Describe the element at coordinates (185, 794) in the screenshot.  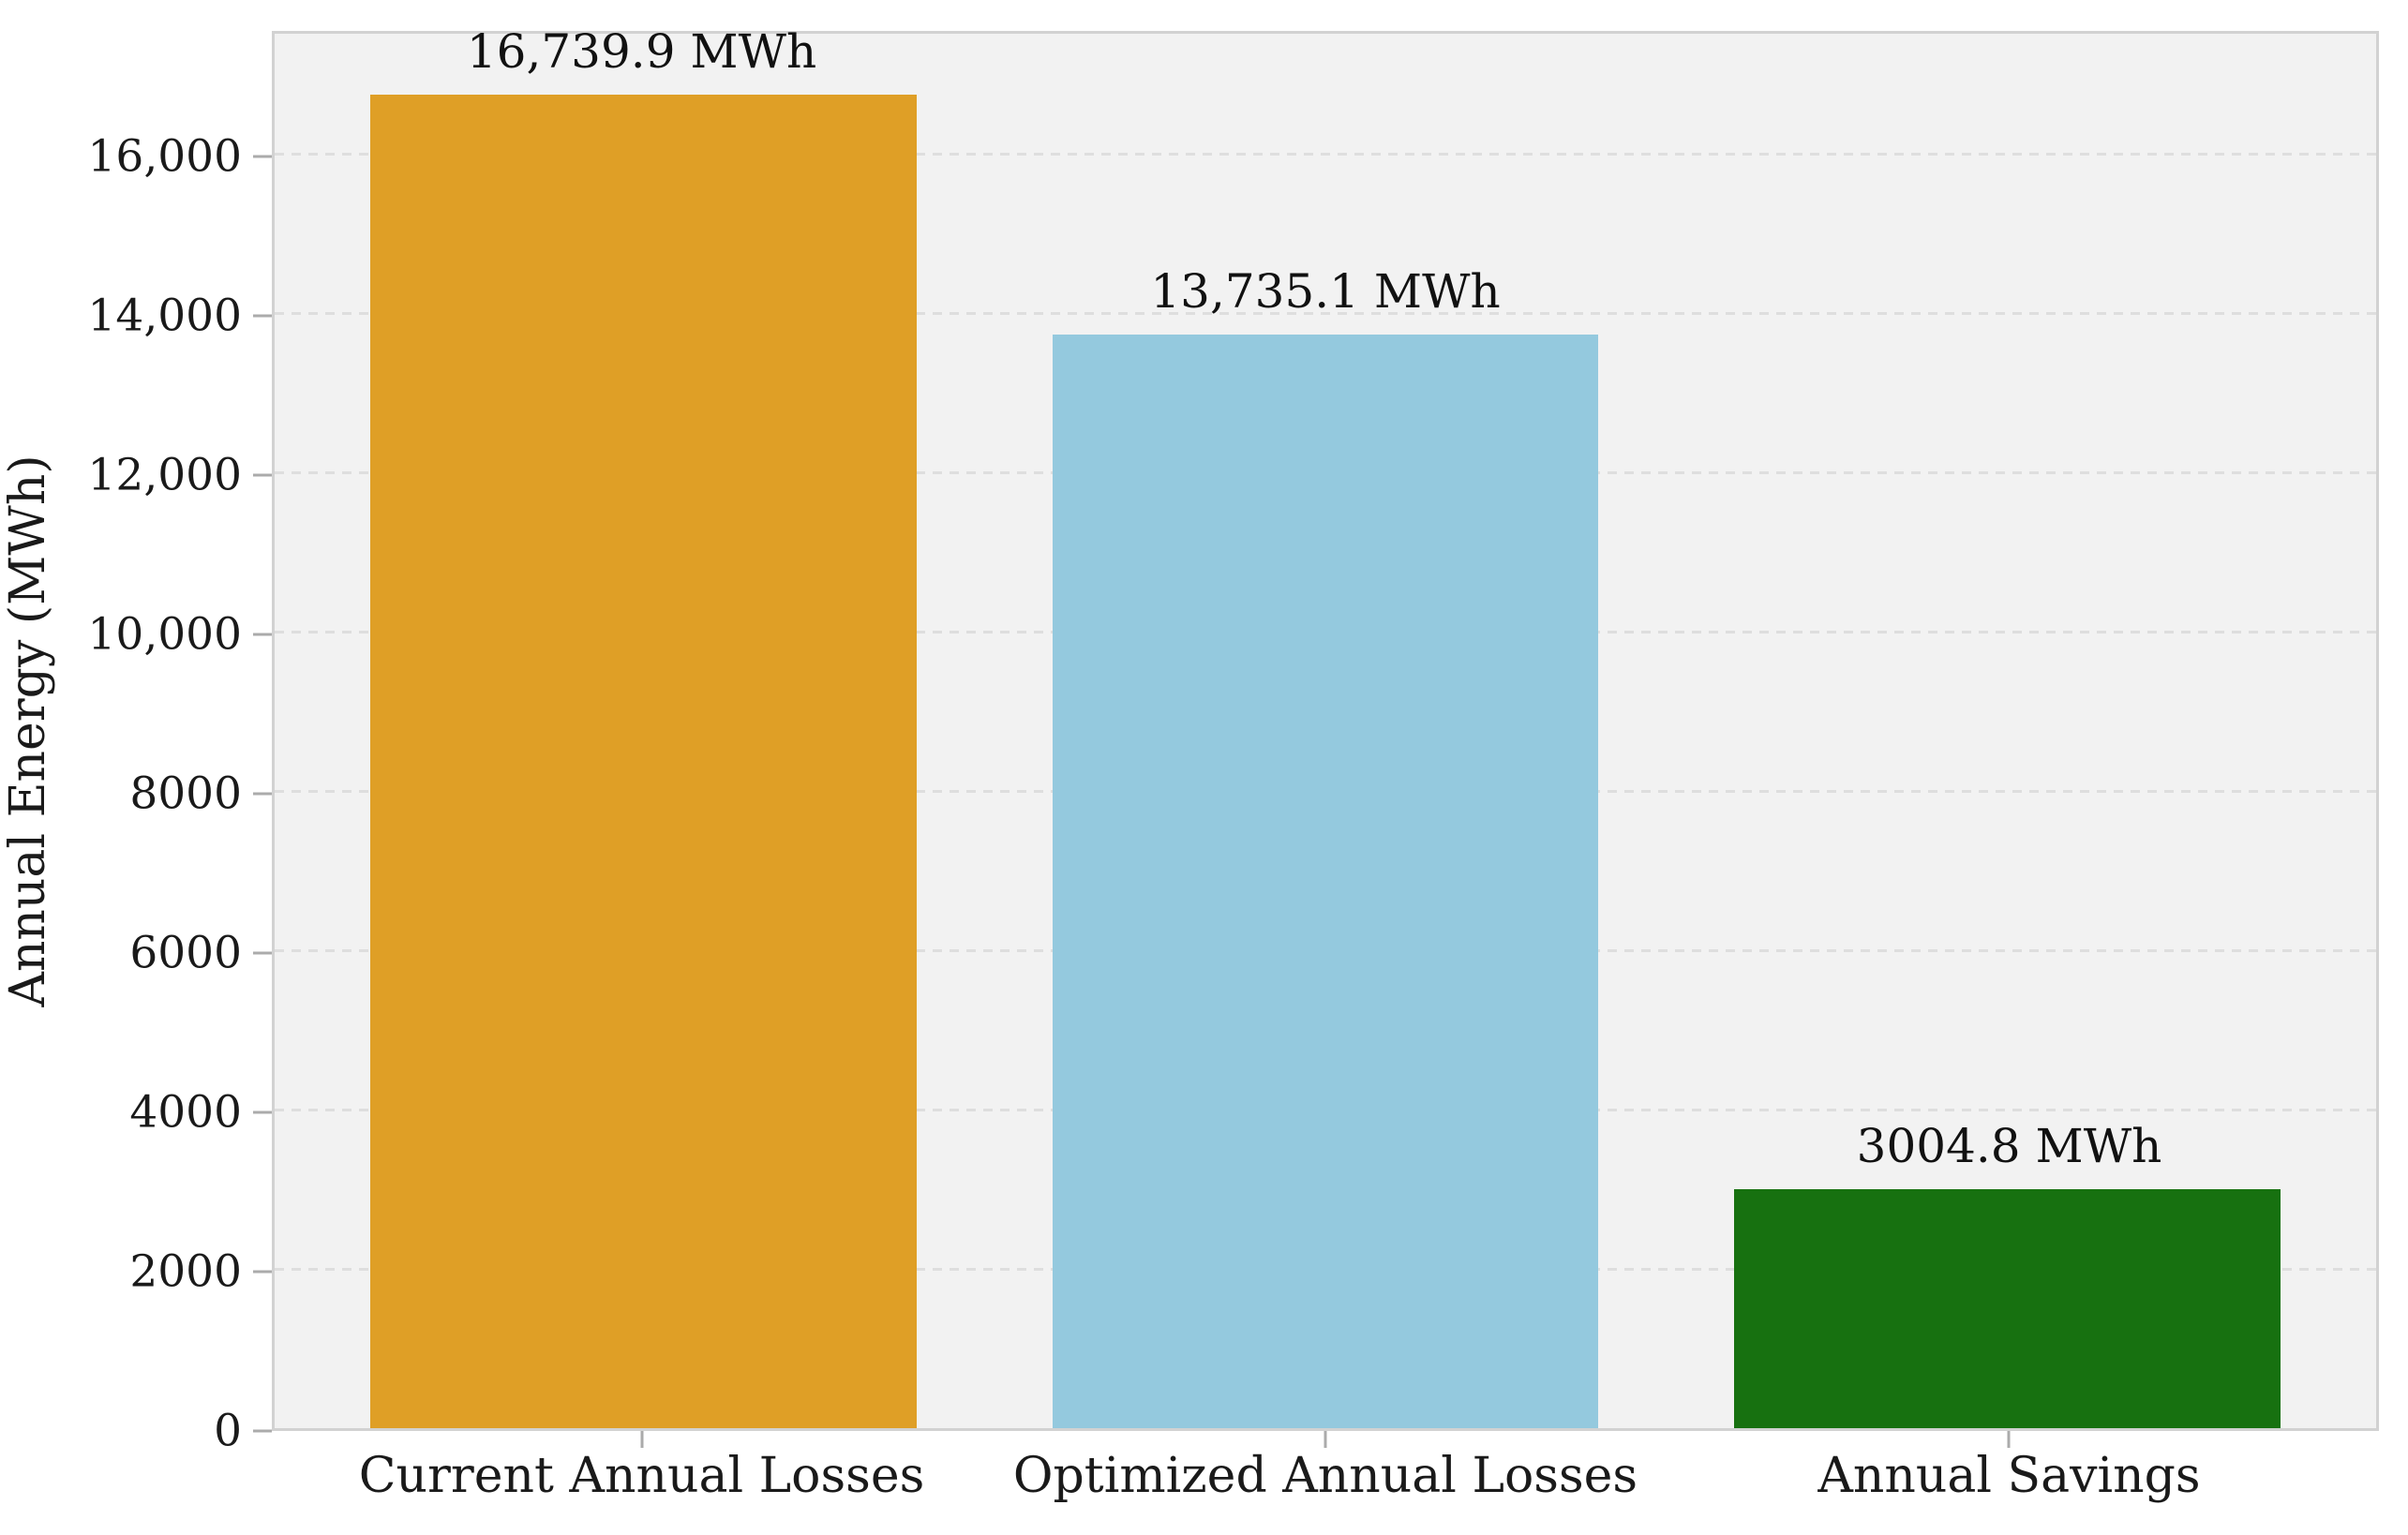
I see `y-tick-label: 8000` at that location.